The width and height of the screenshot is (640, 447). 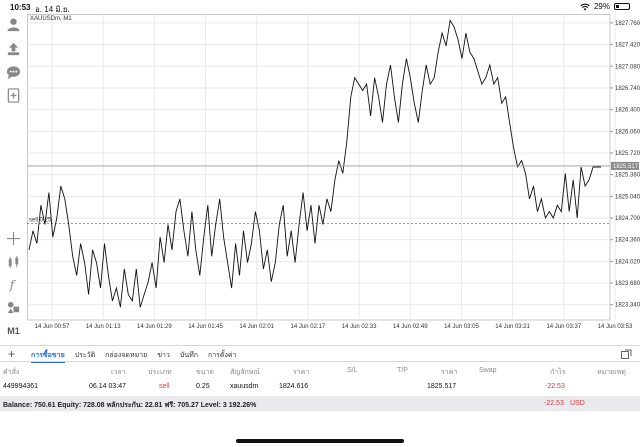 I want to click on col-open-price: ราคา, so click(x=301, y=372).